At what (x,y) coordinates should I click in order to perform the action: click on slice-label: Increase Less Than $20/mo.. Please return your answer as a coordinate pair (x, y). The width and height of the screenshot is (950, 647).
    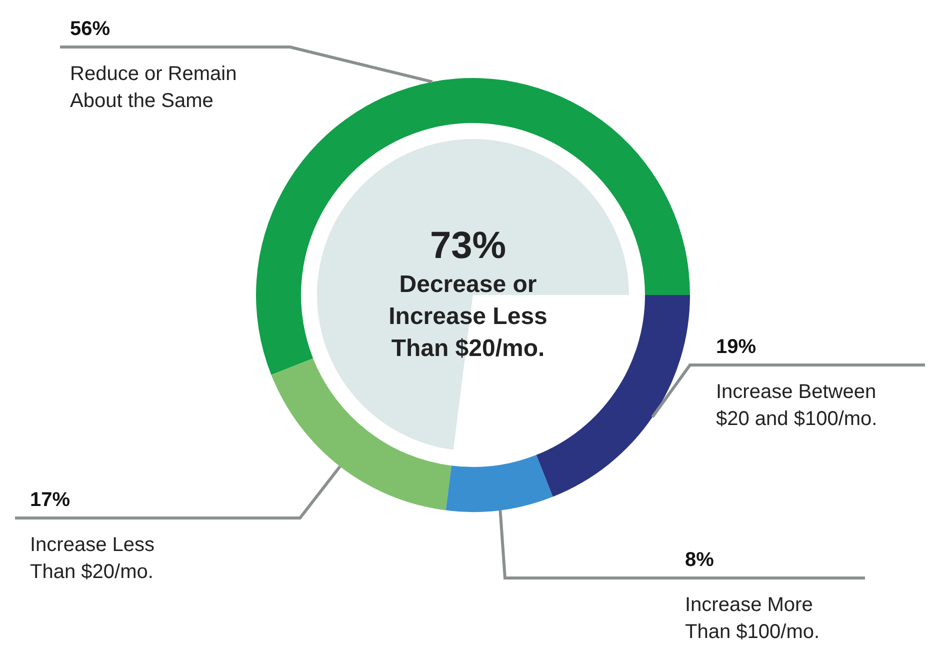
    Looking at the image, I should click on (92, 558).